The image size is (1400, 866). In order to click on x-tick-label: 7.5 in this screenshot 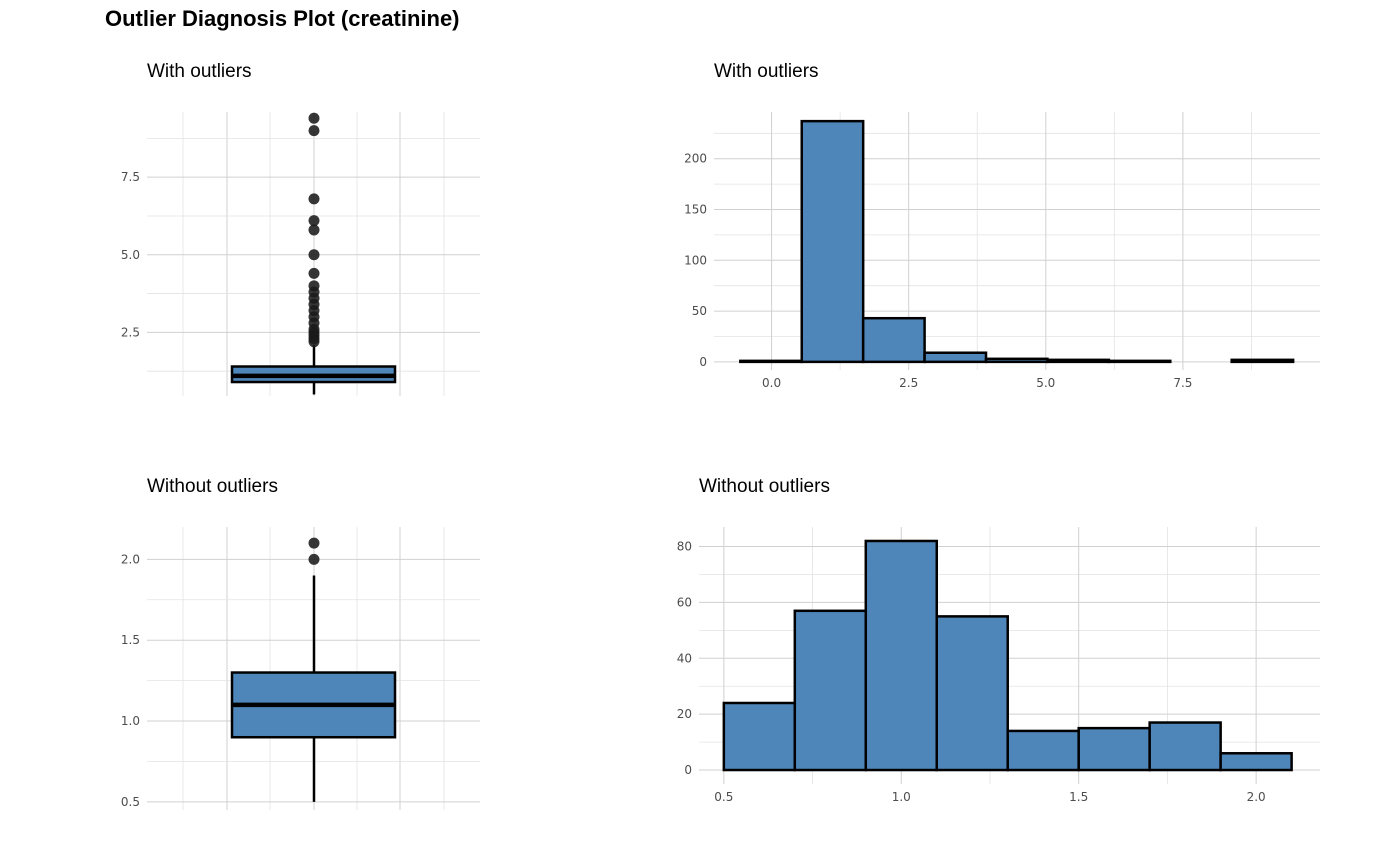, I will do `click(1182, 383)`.